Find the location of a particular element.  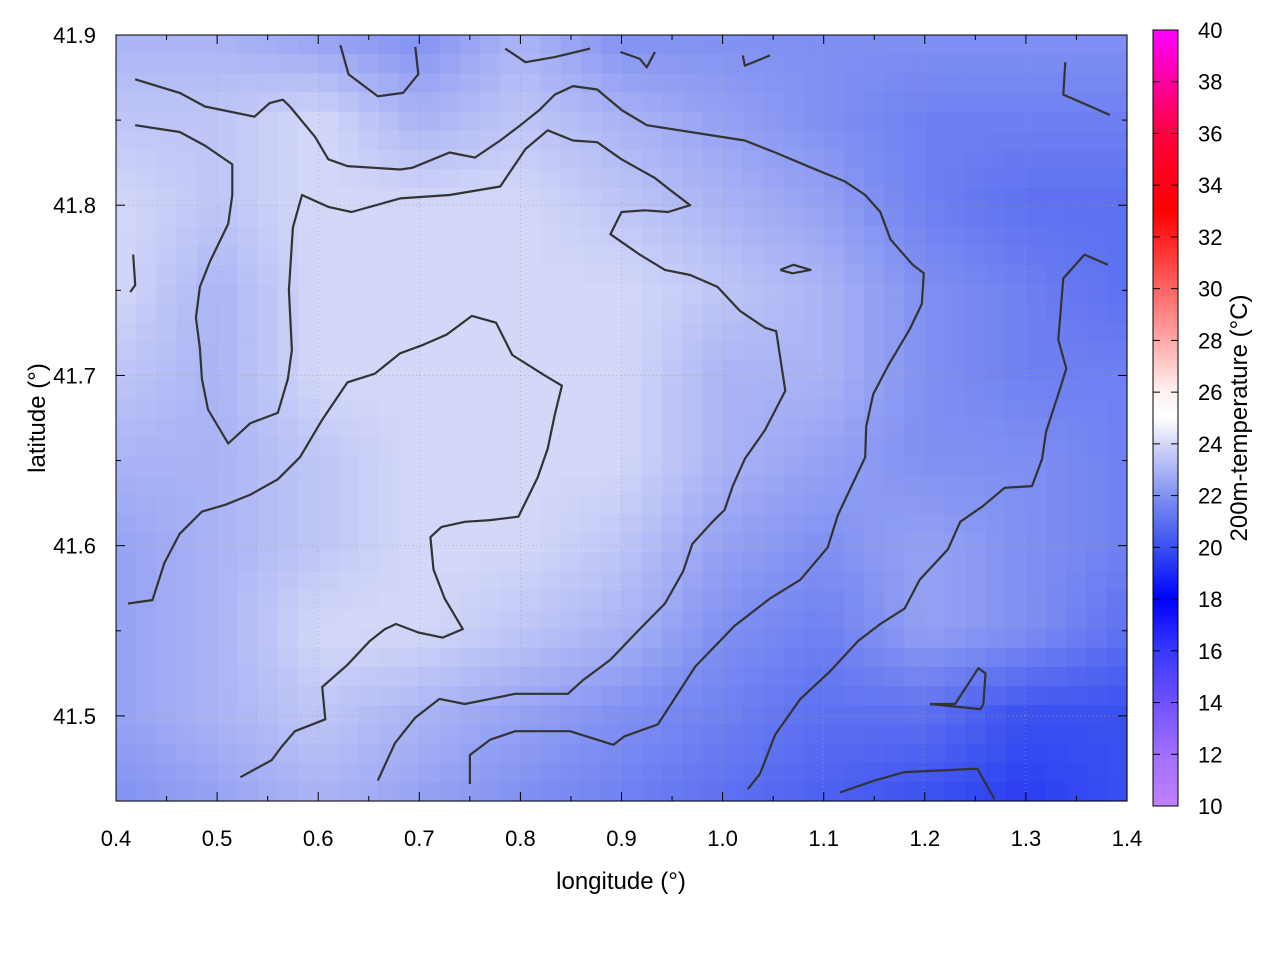

colorbar-tick-label: 22 is located at coordinates (1210, 496).